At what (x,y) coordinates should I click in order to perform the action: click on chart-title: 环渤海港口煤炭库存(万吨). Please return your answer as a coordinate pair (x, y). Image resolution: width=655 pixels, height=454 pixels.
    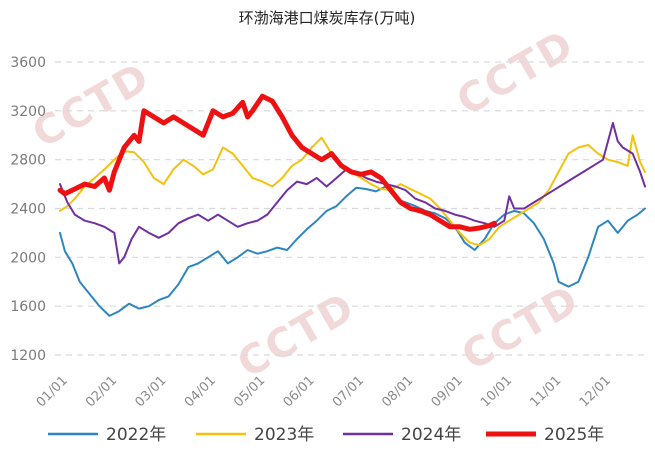
    Looking at the image, I should click on (327, 18).